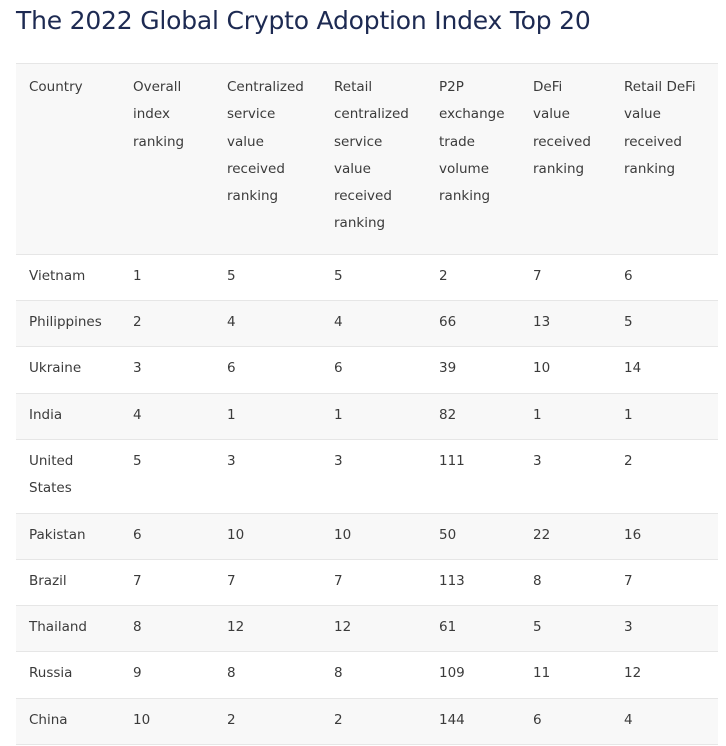 This screenshot has height=746, width=726. I want to click on ranking-cell: 66, so click(473, 324).